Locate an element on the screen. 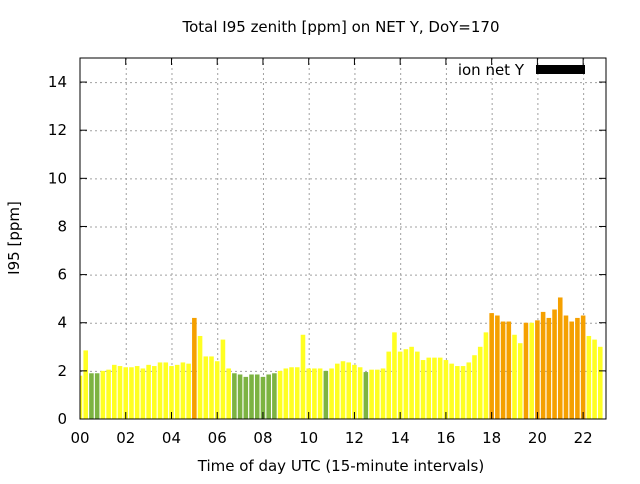 The height and width of the screenshot is (484, 640). y-tick-label: 14 is located at coordinates (57, 82).